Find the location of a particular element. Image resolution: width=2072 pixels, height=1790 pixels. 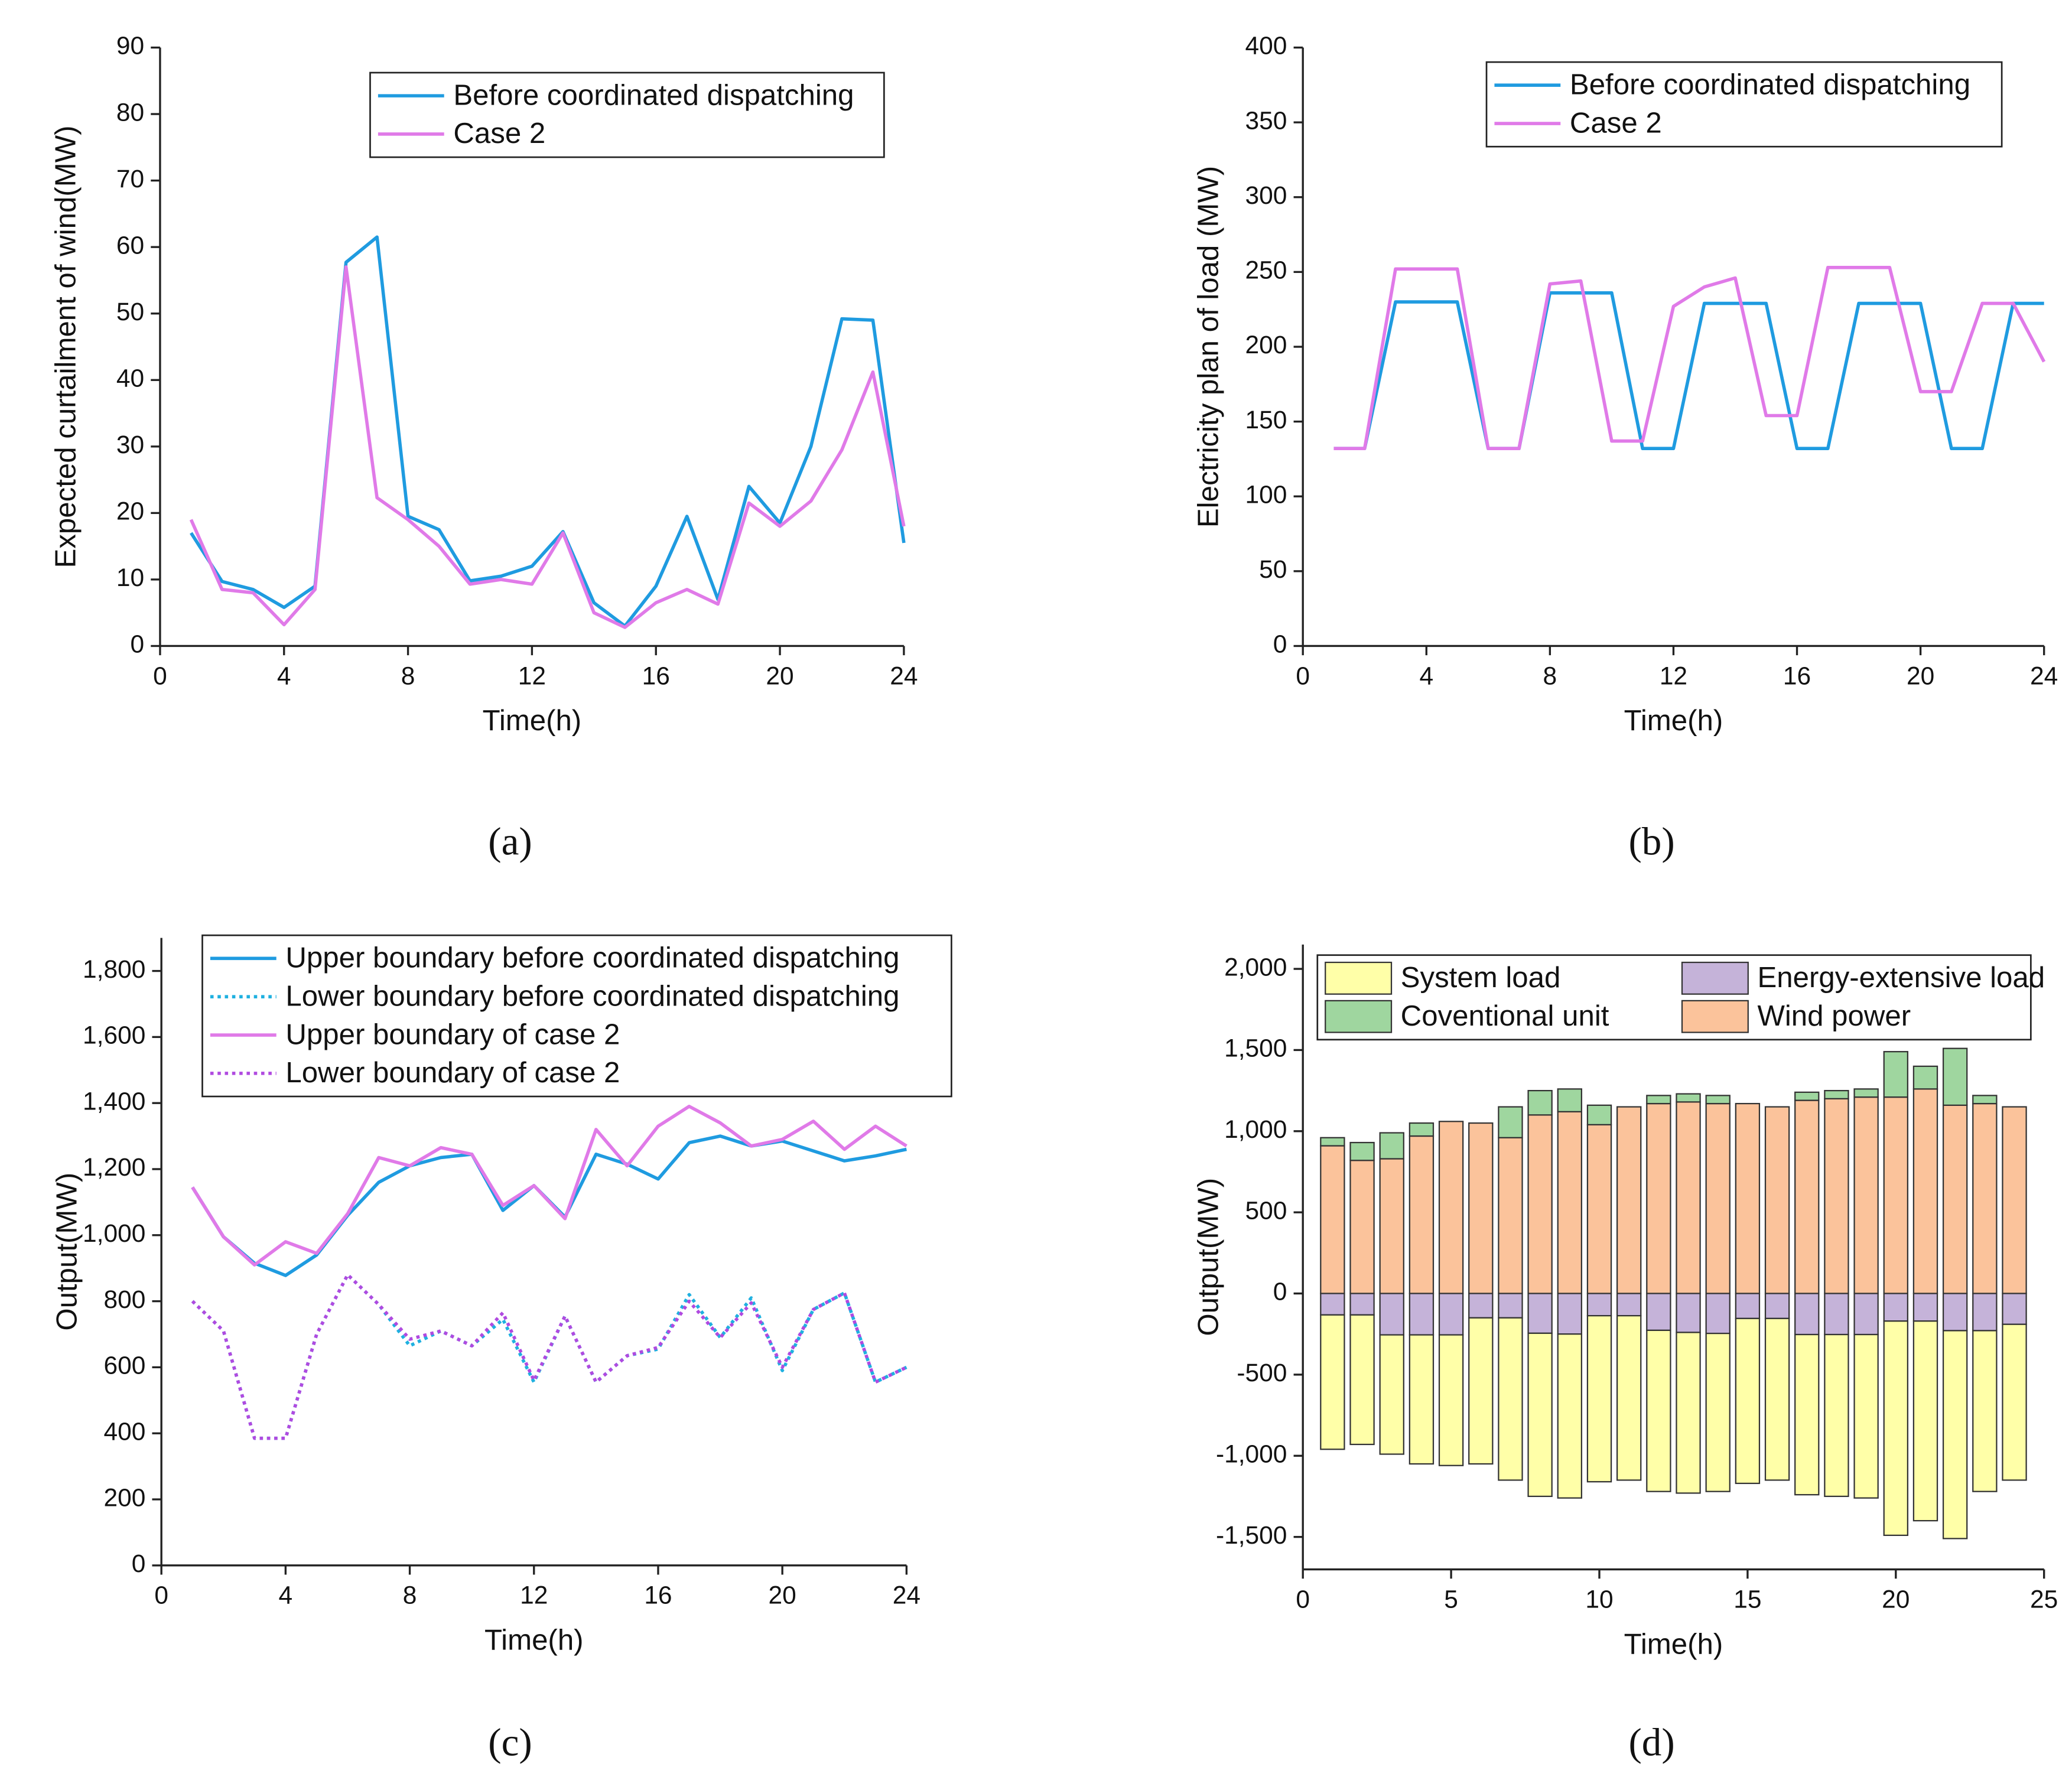

y-tick-label: 70 is located at coordinates (130, 179).